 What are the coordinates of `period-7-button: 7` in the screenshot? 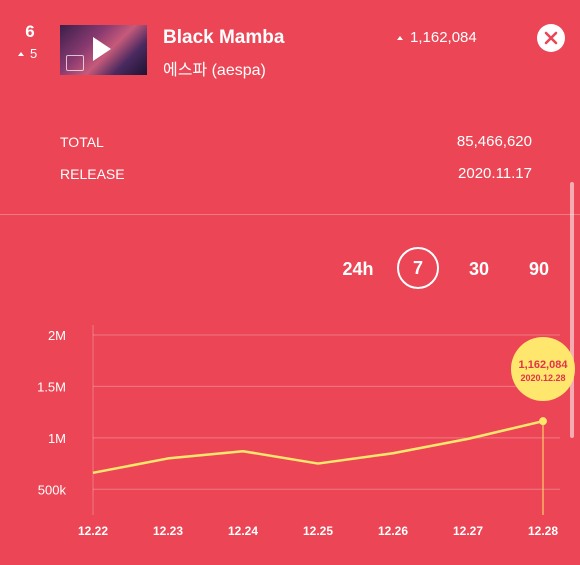 It's located at (418, 268).